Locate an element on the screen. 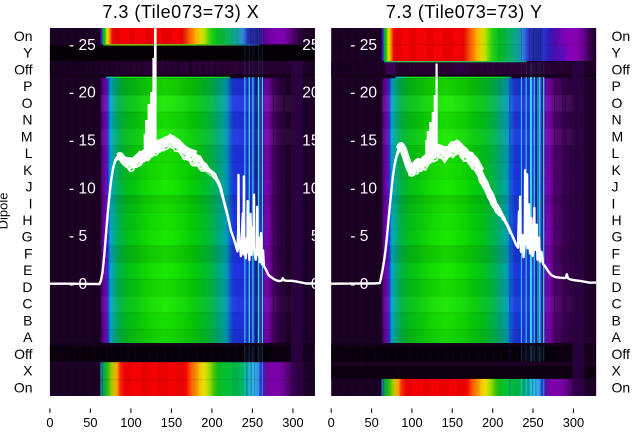 This screenshot has height=440, width=640. svg-text: 20 is located at coordinates (311, 93).